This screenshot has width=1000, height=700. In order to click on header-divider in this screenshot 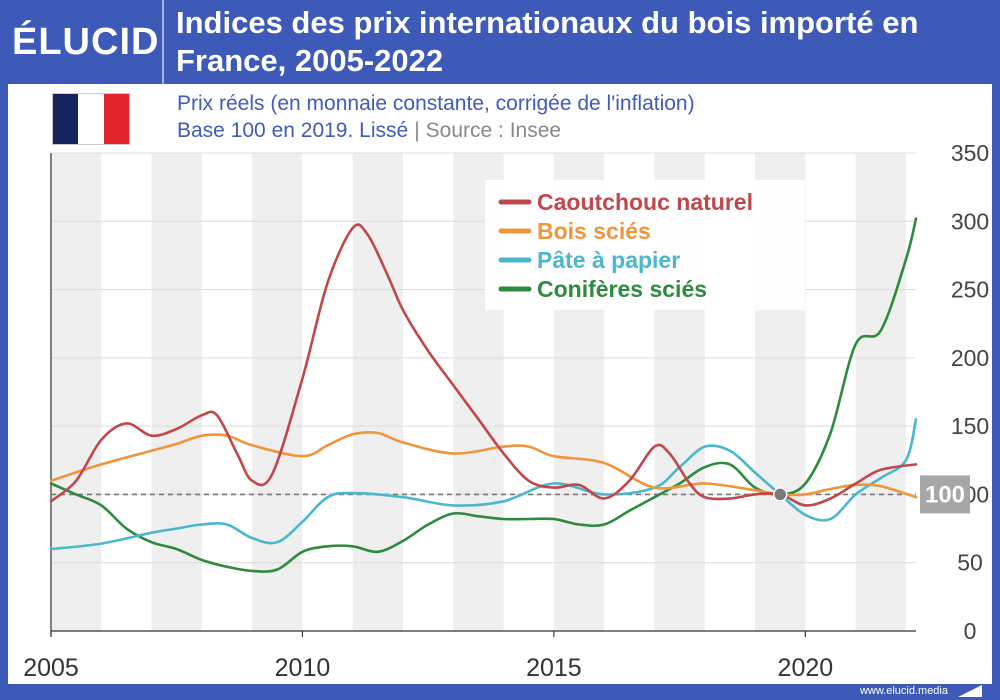, I will do `click(163, 42)`.